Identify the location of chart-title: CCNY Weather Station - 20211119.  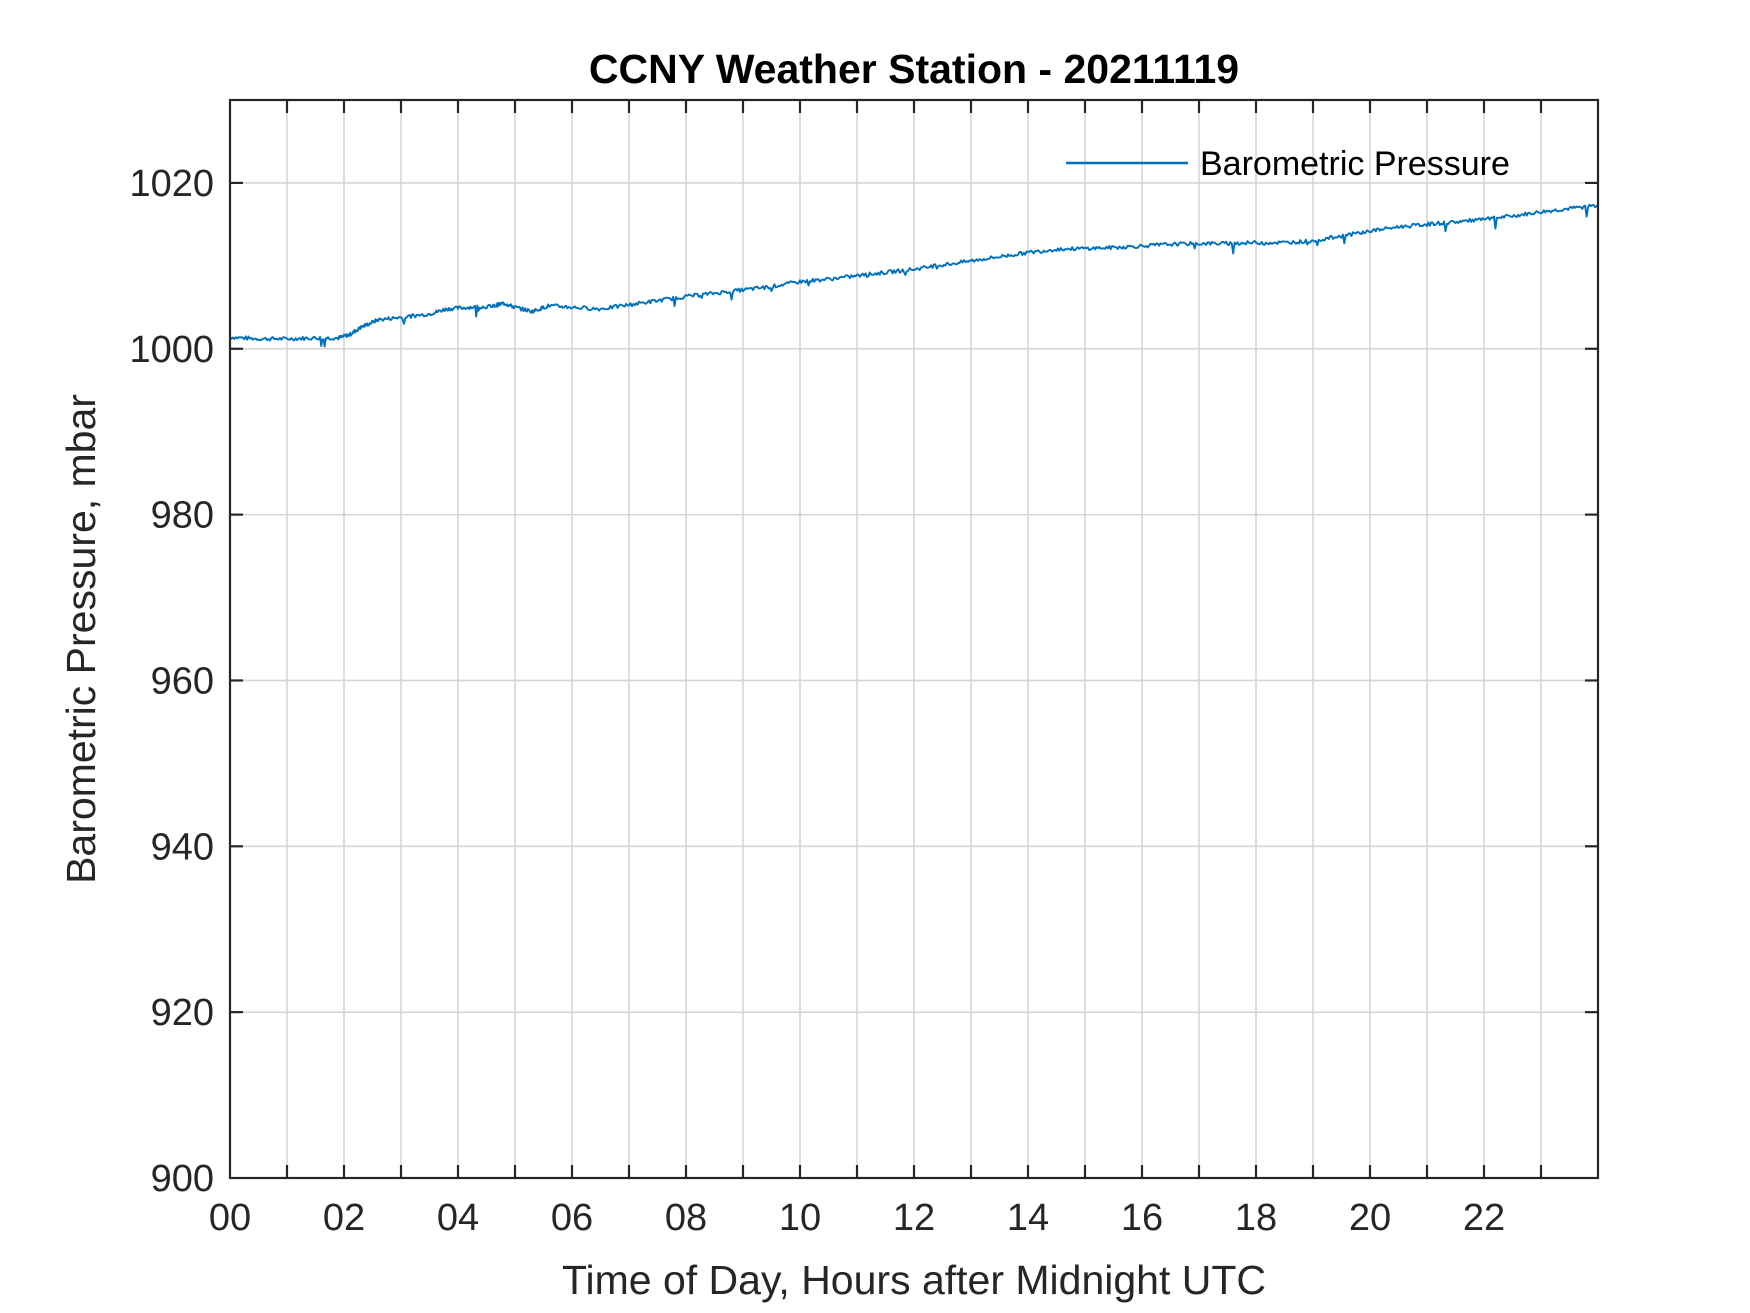
(914, 69).